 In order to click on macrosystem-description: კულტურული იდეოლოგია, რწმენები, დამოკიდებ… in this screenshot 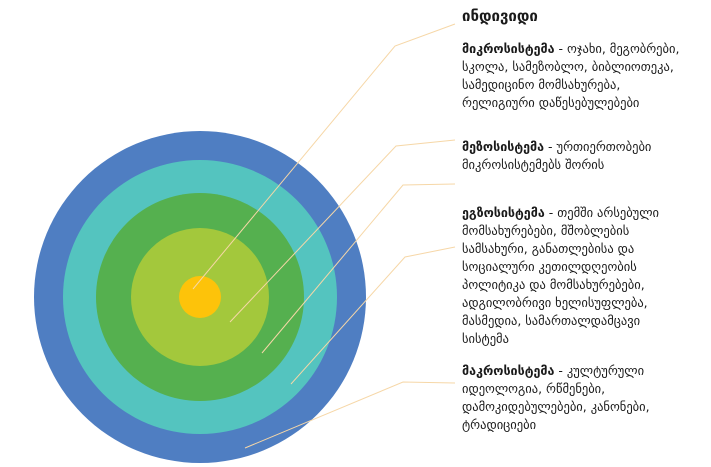, I will do `click(556, 397)`.